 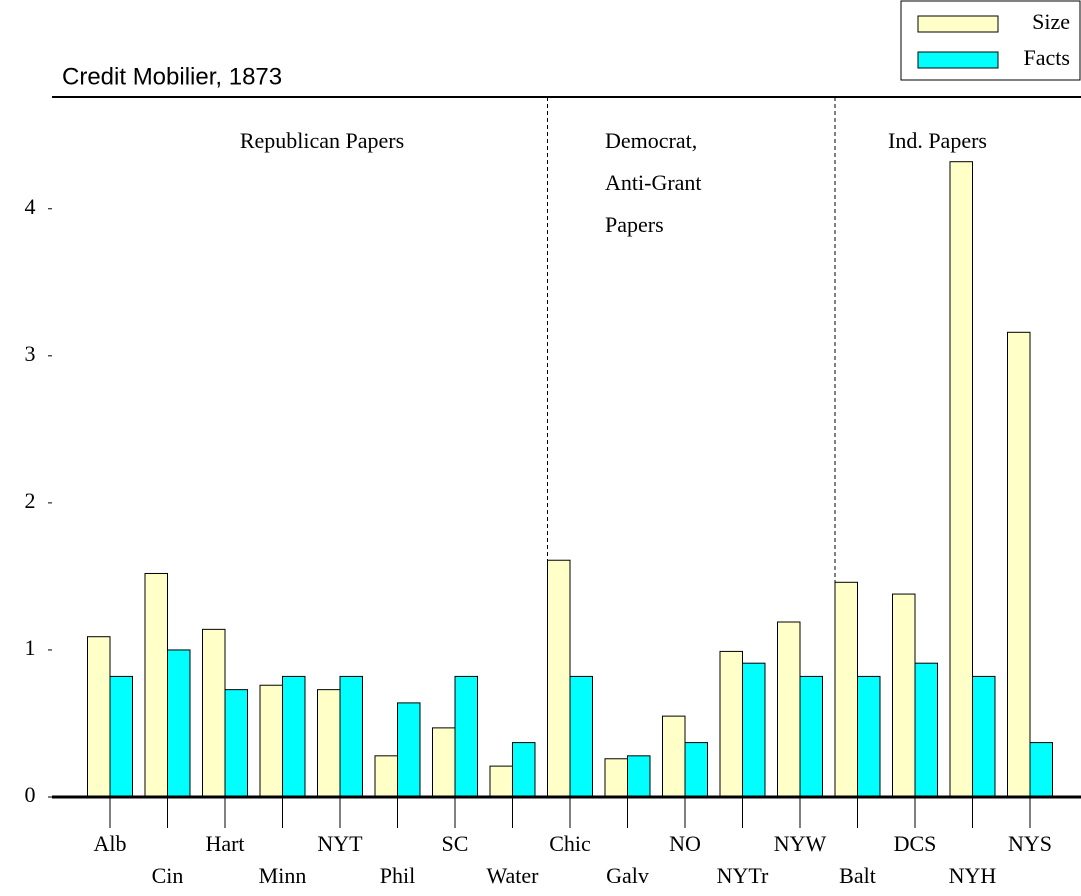 I want to click on x-tick-label: NYTr, so click(x=743, y=875).